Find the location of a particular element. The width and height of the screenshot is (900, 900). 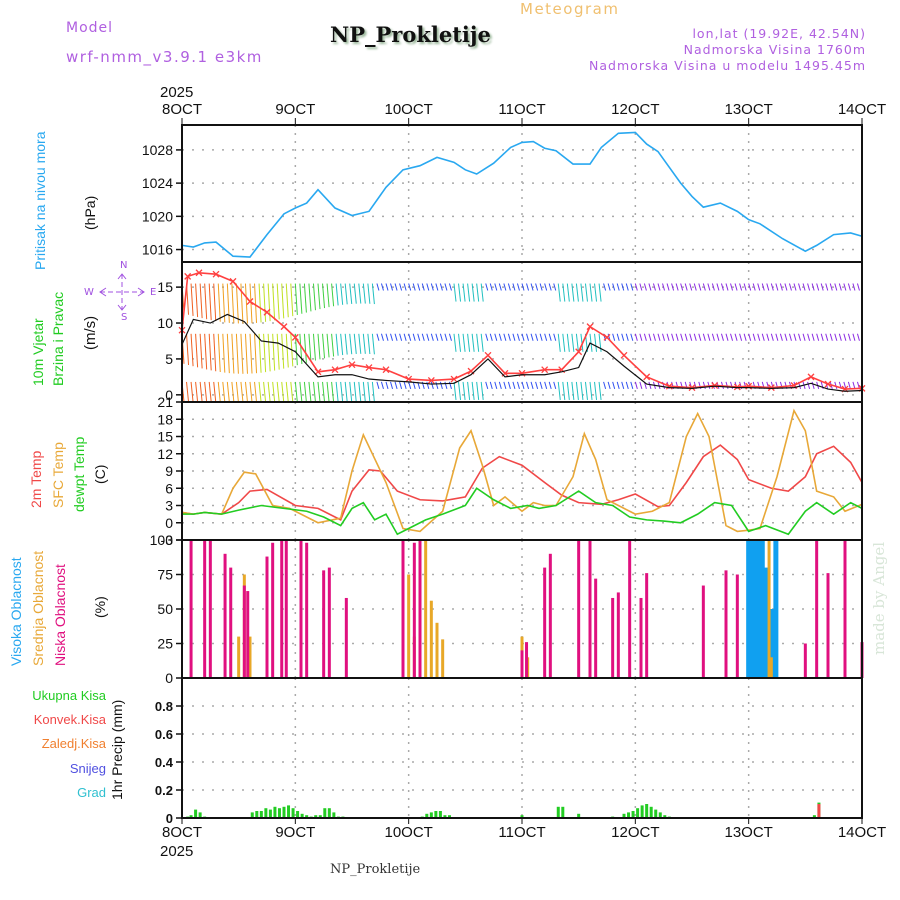

panel-frame is located at coordinates (522, 193).